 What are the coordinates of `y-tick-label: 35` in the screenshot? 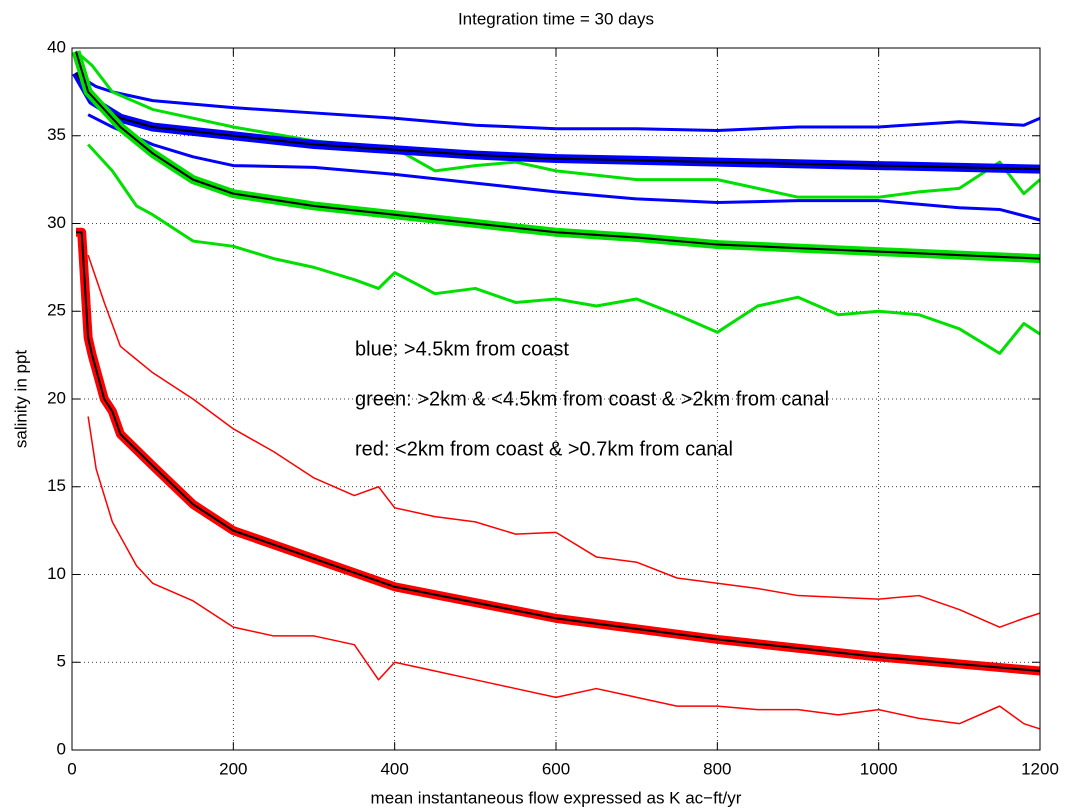 It's located at (56, 134).